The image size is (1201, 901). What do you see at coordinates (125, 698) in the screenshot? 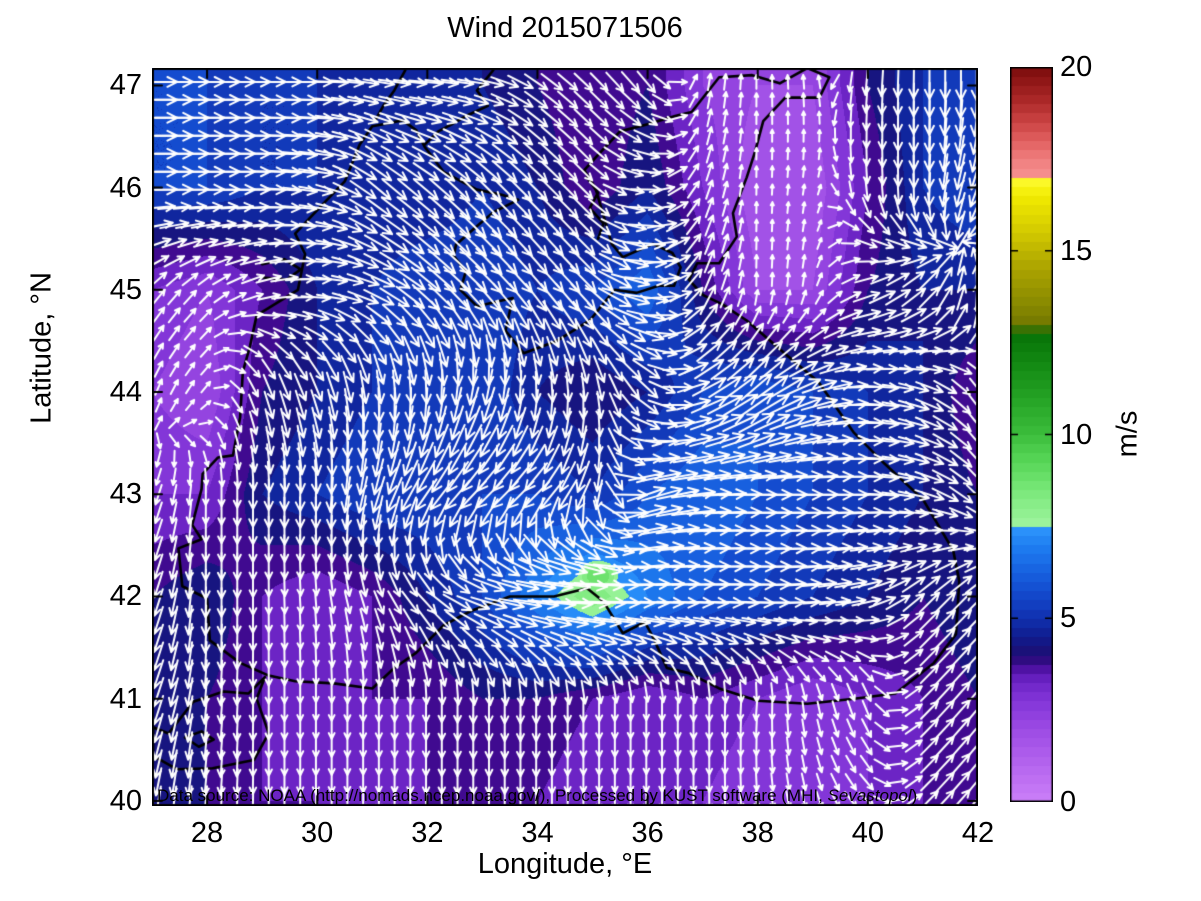
I see `y-tick-label: 41` at bounding box center [125, 698].